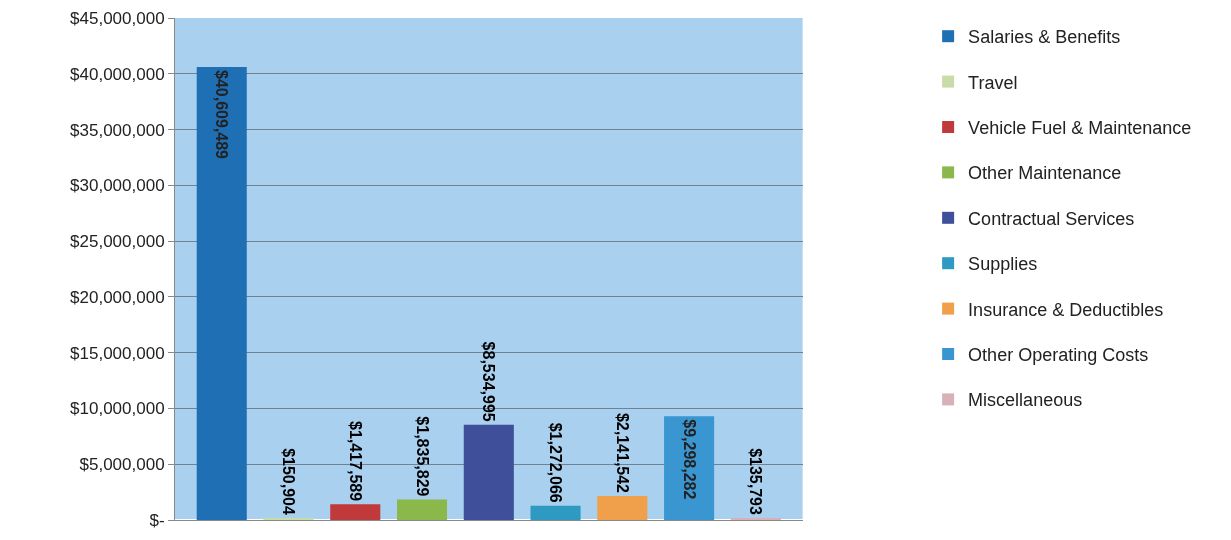  Describe the element at coordinates (1044, 37) in the screenshot. I see `legend-label: Salaries & Benefits` at that location.